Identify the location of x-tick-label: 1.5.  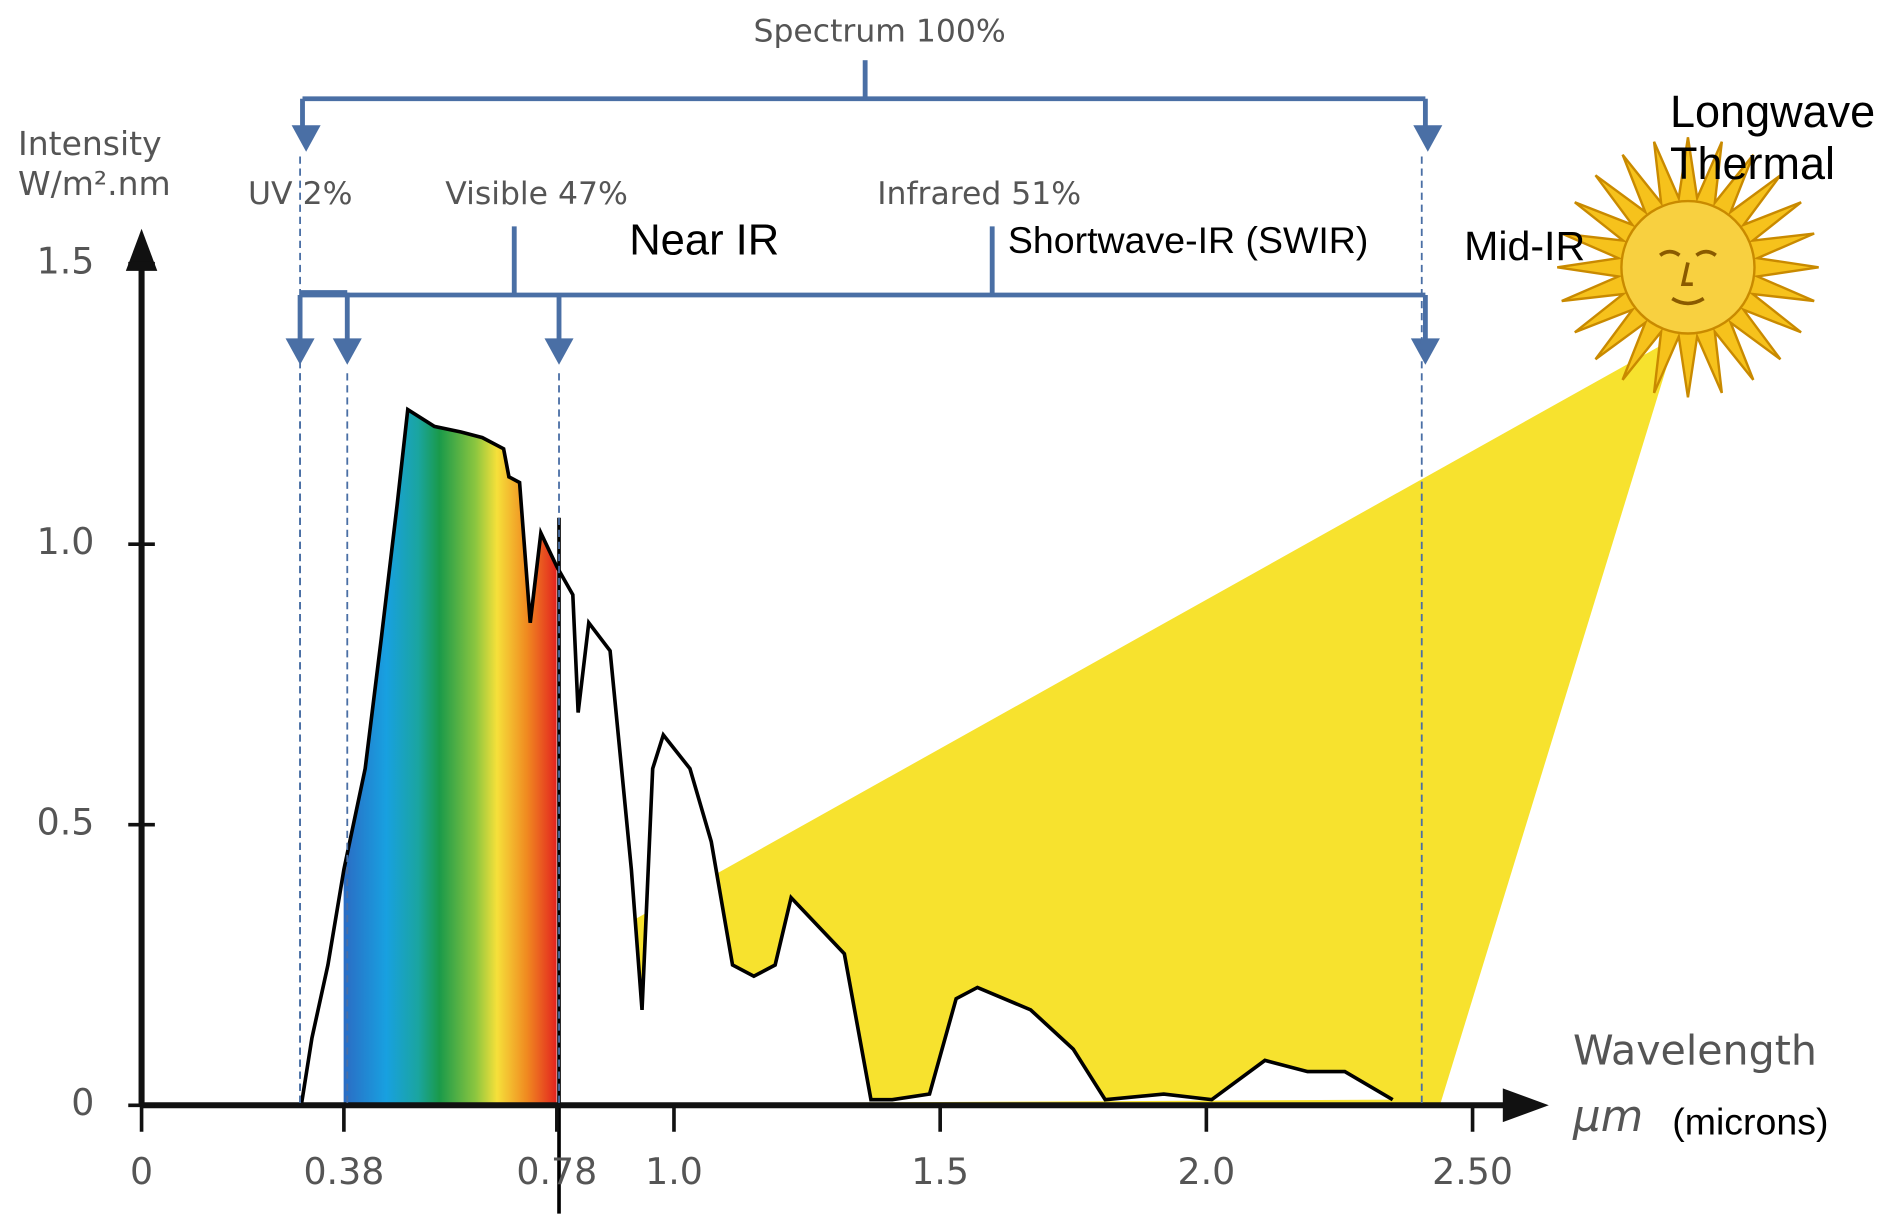
(940, 1171).